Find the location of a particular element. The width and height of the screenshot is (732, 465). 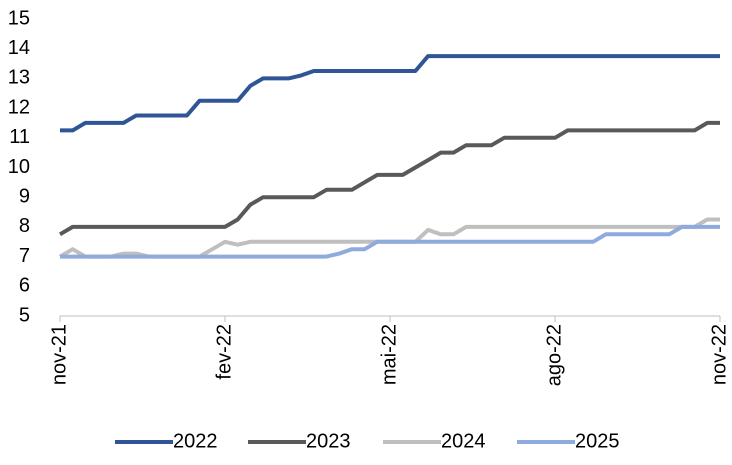

legend-label: 2025 is located at coordinates (597, 441).